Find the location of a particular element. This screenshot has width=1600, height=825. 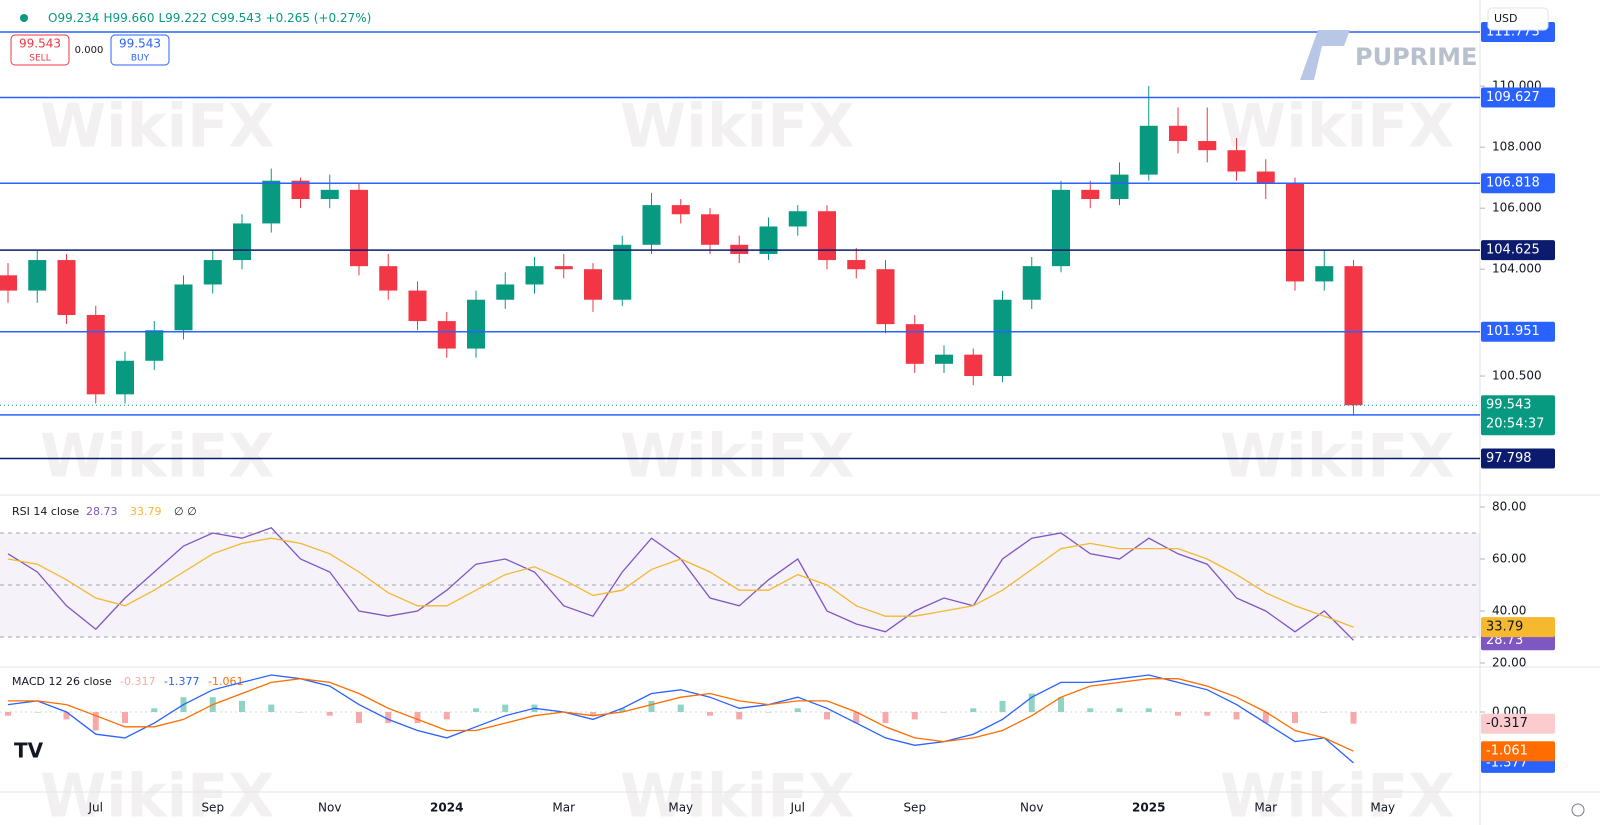

currency-button is located at coordinates (1518, 19).